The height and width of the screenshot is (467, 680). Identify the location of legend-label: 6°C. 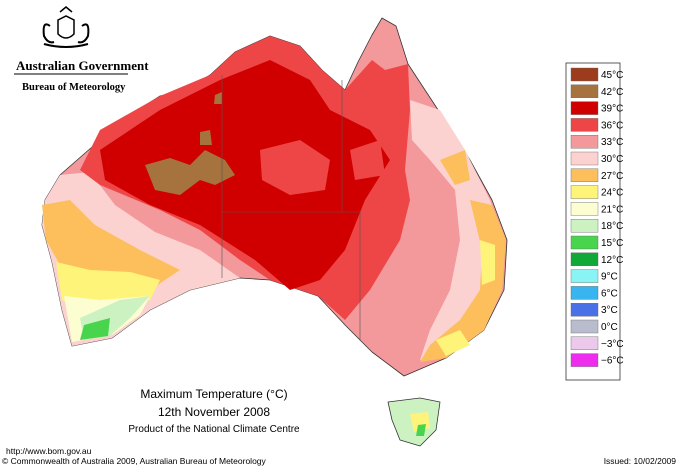
(609, 293).